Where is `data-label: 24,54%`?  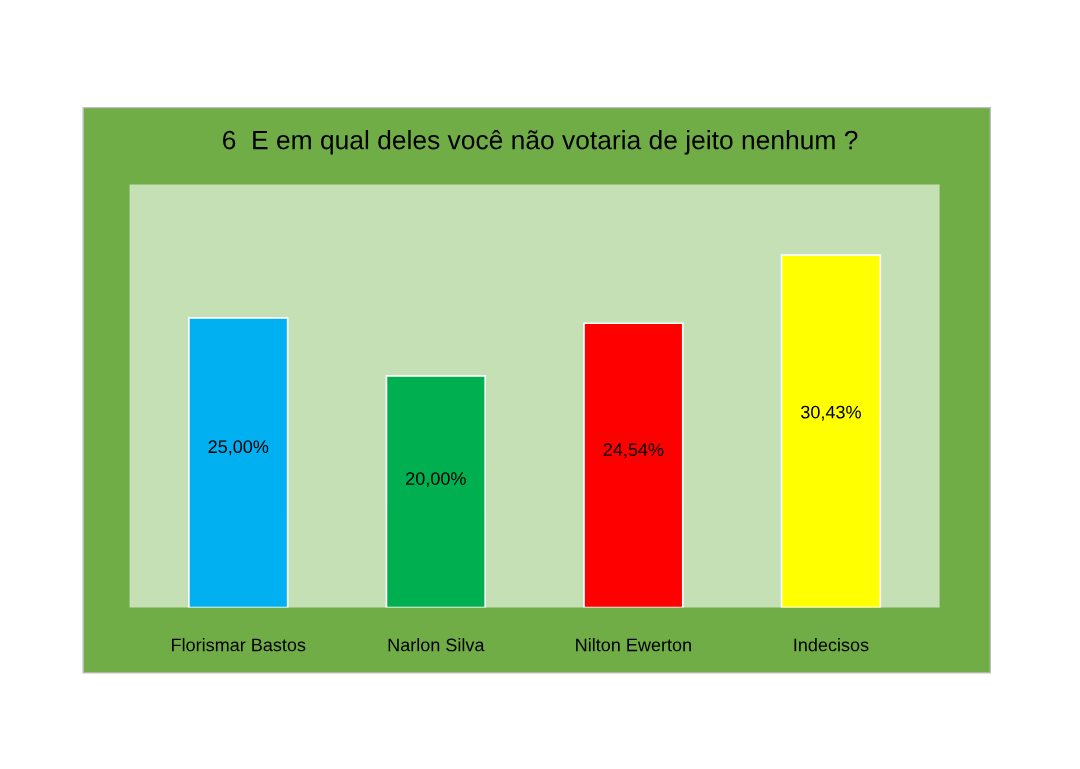 data-label: 24,54% is located at coordinates (633, 451).